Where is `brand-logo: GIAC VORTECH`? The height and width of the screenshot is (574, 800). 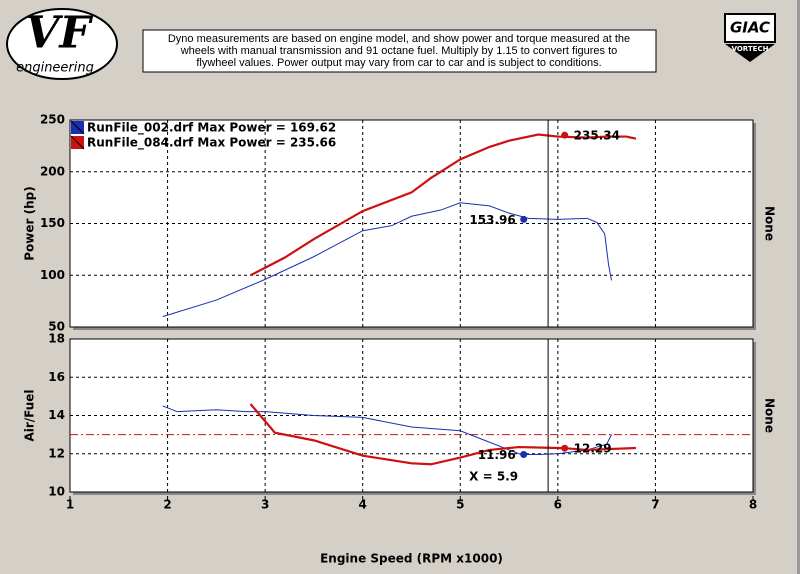 brand-logo: GIAC VORTECH is located at coordinates (750, 37).